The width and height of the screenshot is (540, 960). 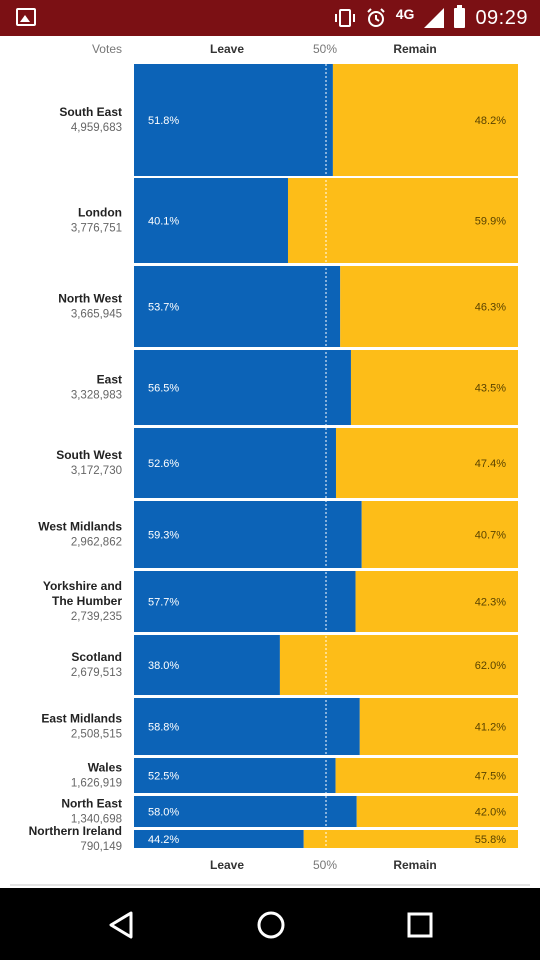 What do you see at coordinates (207, 665) in the screenshot?
I see `leave-bar-scotland` at bounding box center [207, 665].